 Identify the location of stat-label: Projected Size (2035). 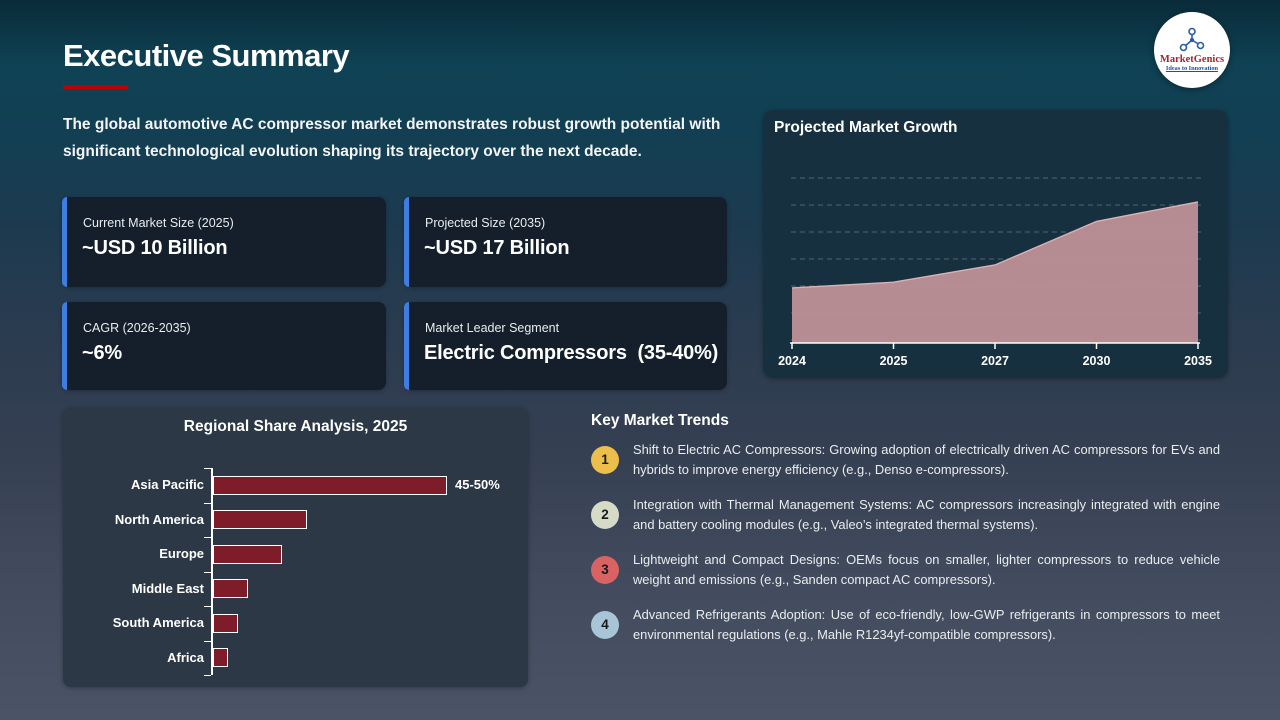
(485, 223).